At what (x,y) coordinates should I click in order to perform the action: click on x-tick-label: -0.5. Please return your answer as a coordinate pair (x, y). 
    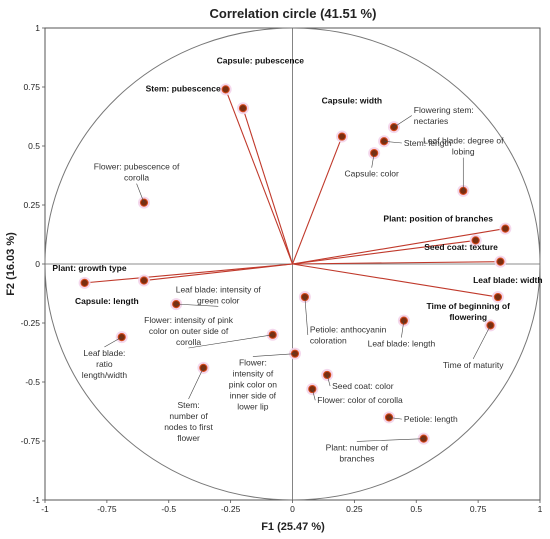
    Looking at the image, I should click on (168, 509).